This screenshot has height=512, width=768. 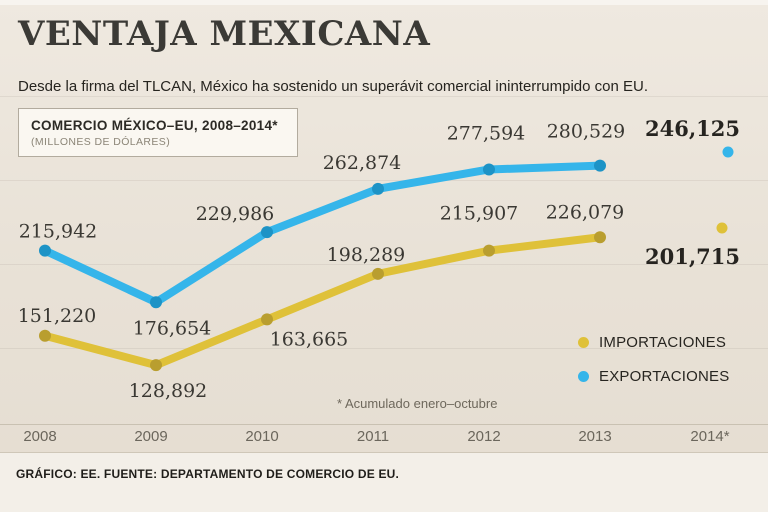 What do you see at coordinates (486, 133) in the screenshot?
I see `data-label-exportaciones: 277,594` at bounding box center [486, 133].